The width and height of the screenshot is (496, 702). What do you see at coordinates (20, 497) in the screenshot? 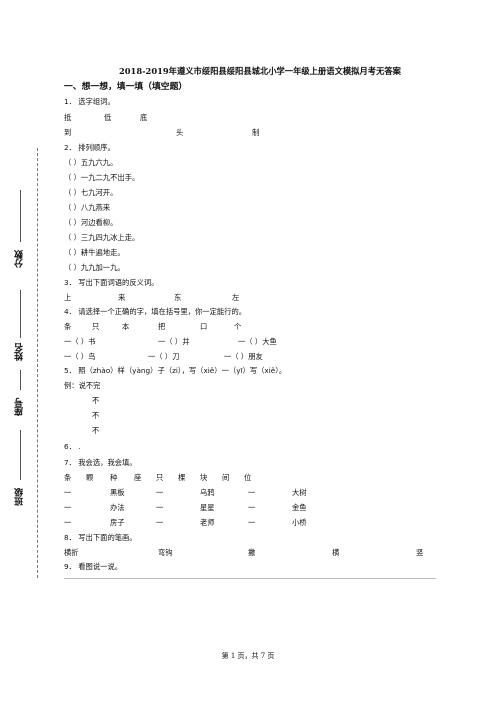
I see `class-label: 班级` at bounding box center [20, 497].